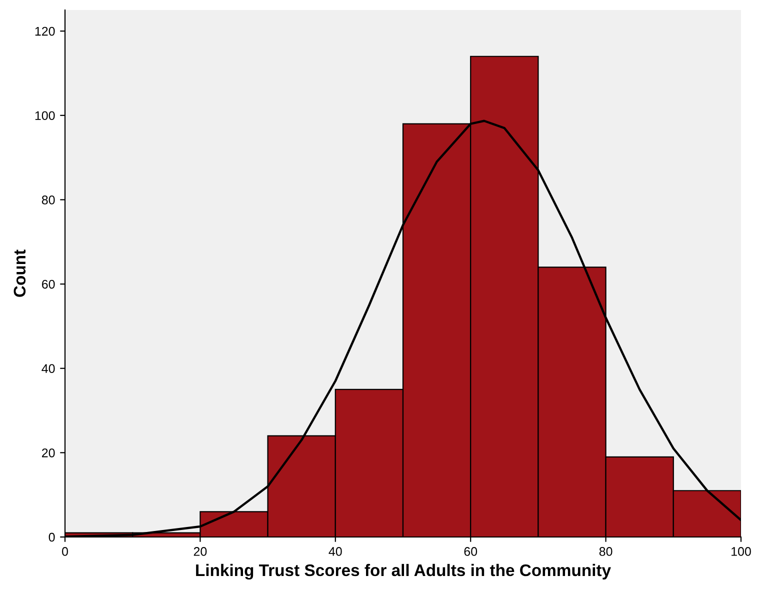  Describe the element at coordinates (471, 551) in the screenshot. I see `x-tick-label: 60` at that location.